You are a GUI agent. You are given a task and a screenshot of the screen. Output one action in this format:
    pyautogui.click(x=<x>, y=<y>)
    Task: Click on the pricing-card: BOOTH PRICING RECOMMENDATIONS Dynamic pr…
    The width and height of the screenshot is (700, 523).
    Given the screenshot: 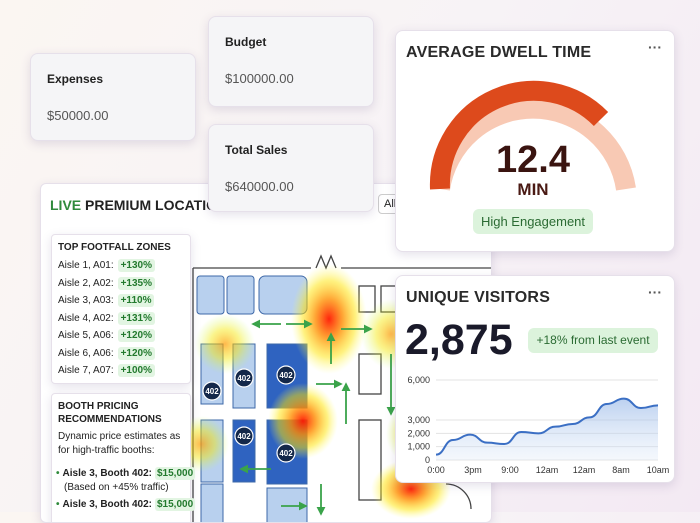 What is the action you would take?
    pyautogui.click(x=123, y=457)
    